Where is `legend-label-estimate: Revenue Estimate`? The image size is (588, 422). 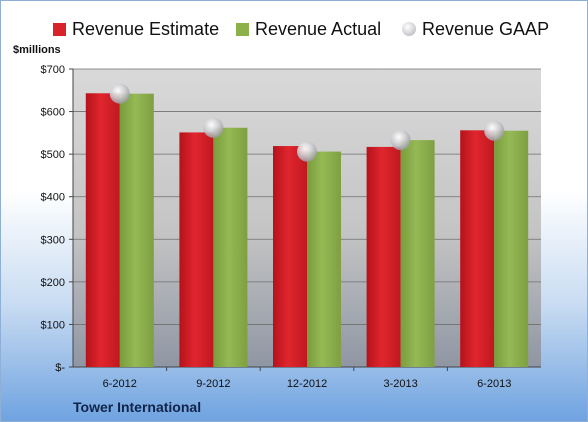 legend-label-estimate: Revenue Estimate is located at coordinates (146, 28).